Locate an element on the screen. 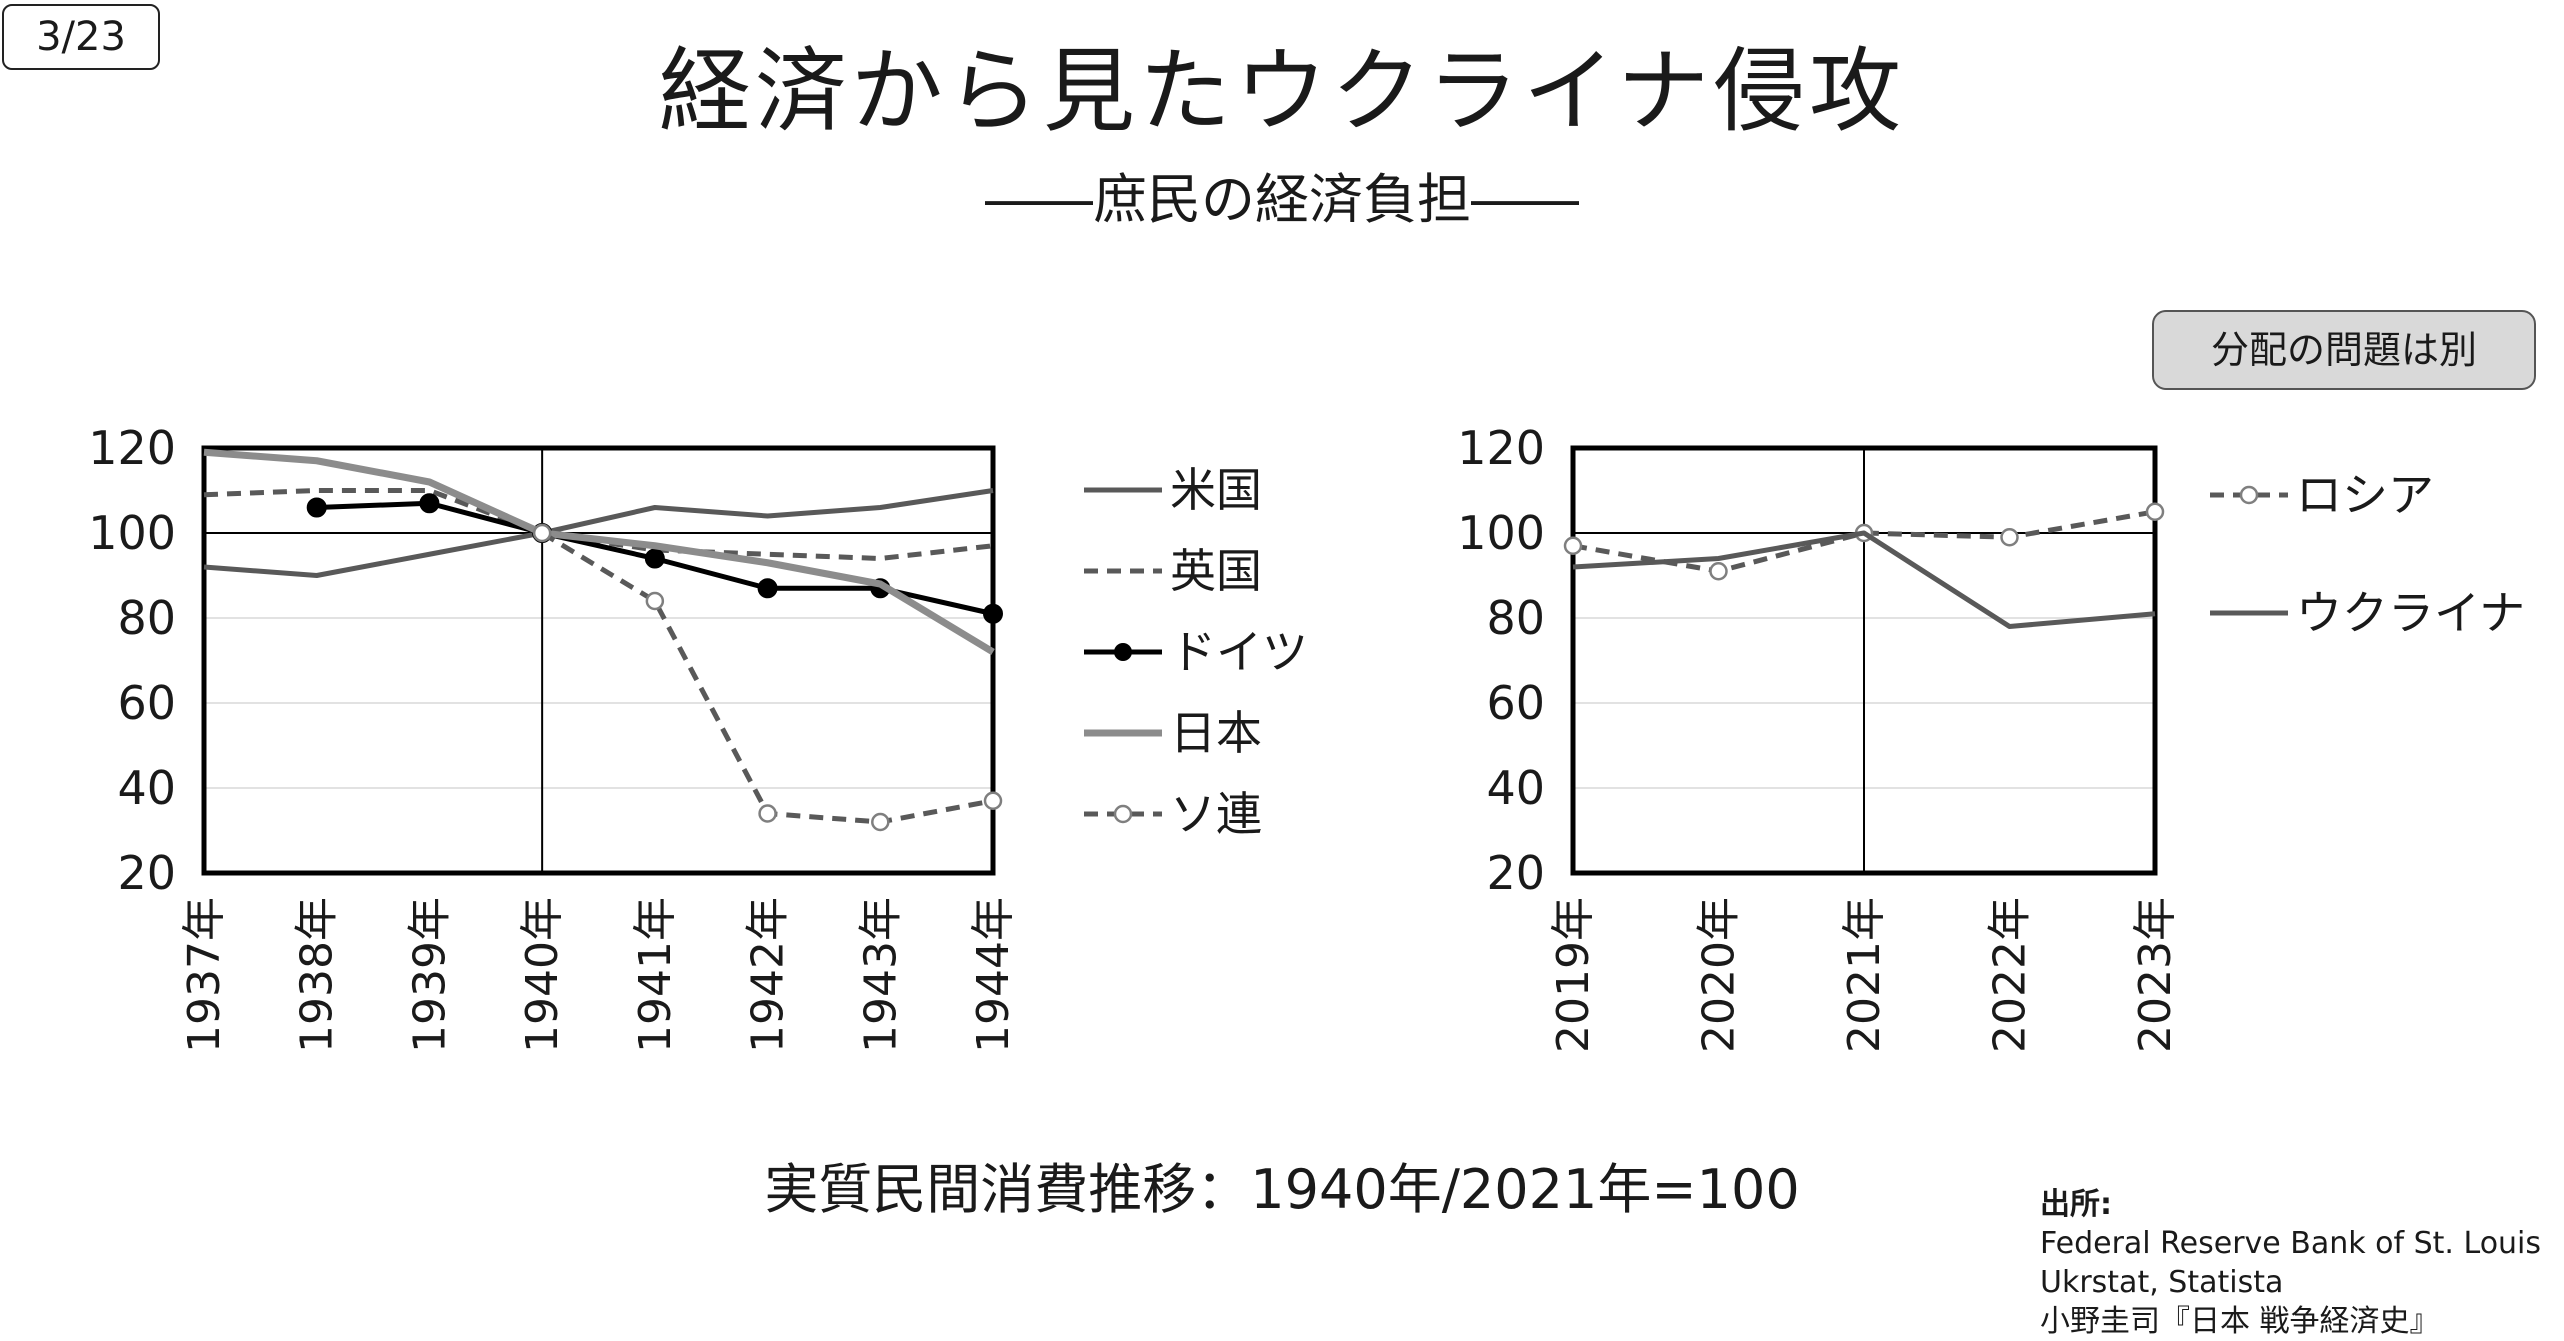  x-tick-label: 1940年 is located at coordinates (542, 975).